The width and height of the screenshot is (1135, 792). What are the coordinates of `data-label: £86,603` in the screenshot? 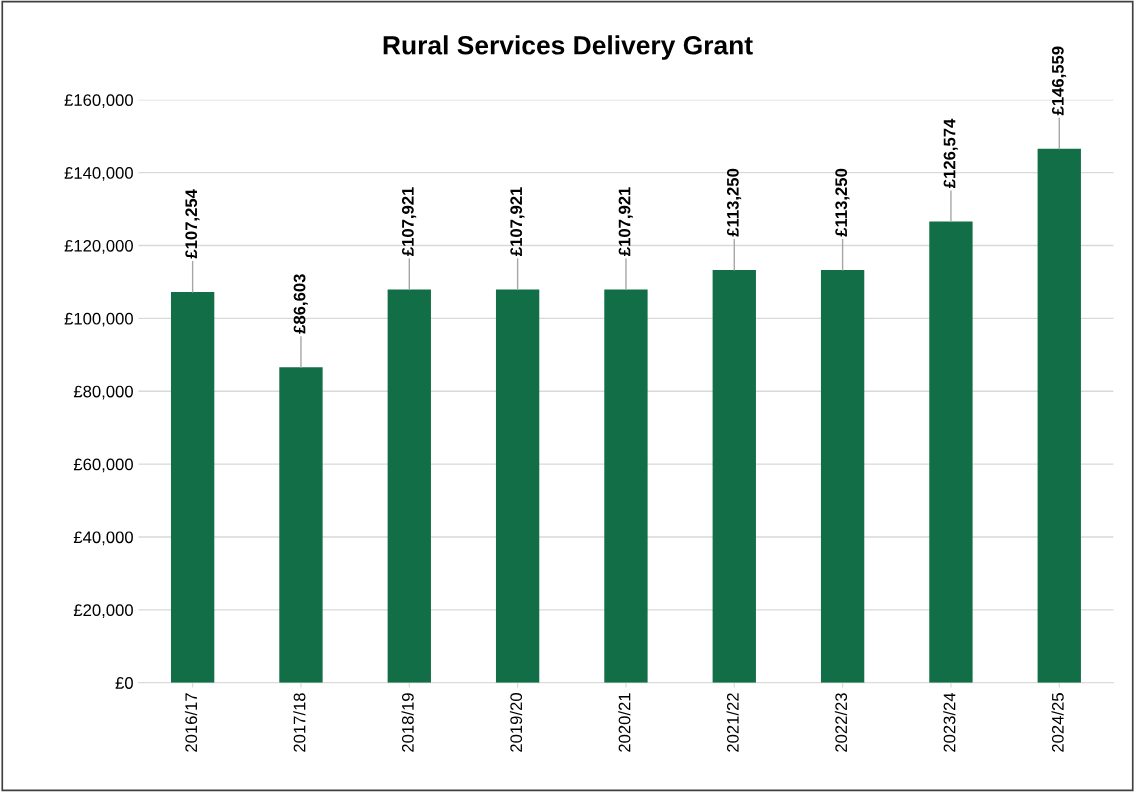 It's located at (300, 304).